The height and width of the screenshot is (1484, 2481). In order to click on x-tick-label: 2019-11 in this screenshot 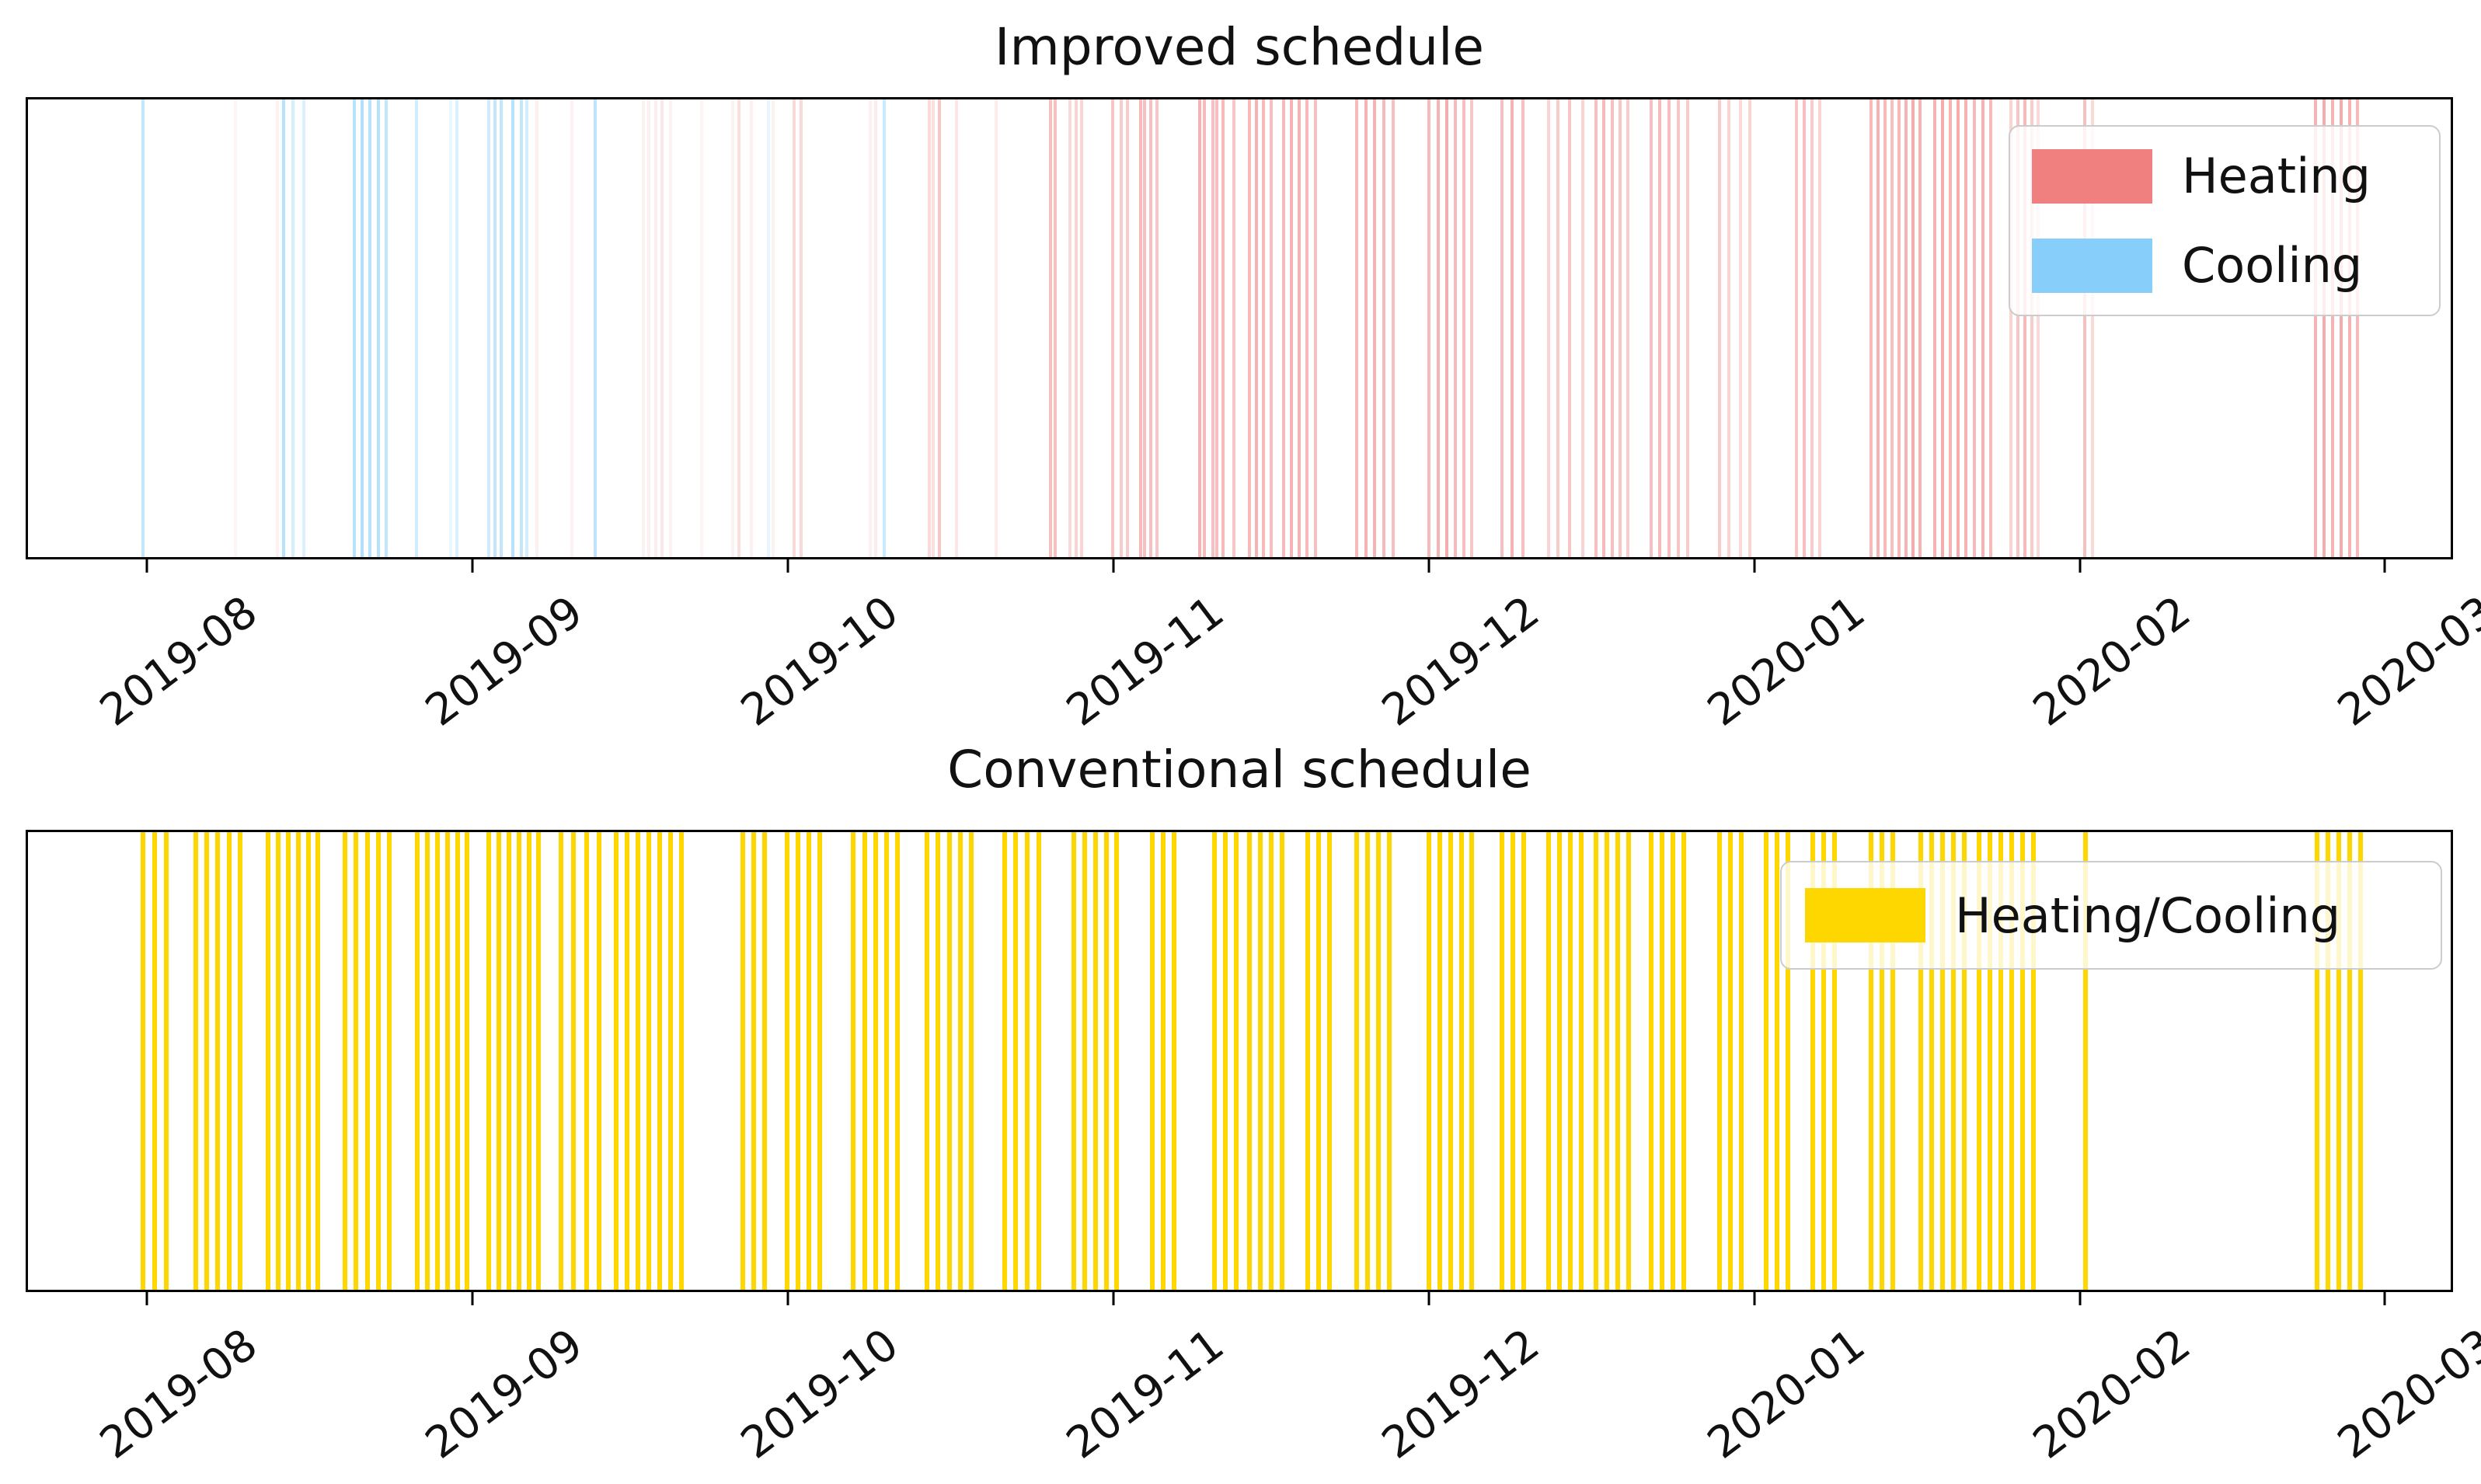, I will do `click(1146, 1394)`.